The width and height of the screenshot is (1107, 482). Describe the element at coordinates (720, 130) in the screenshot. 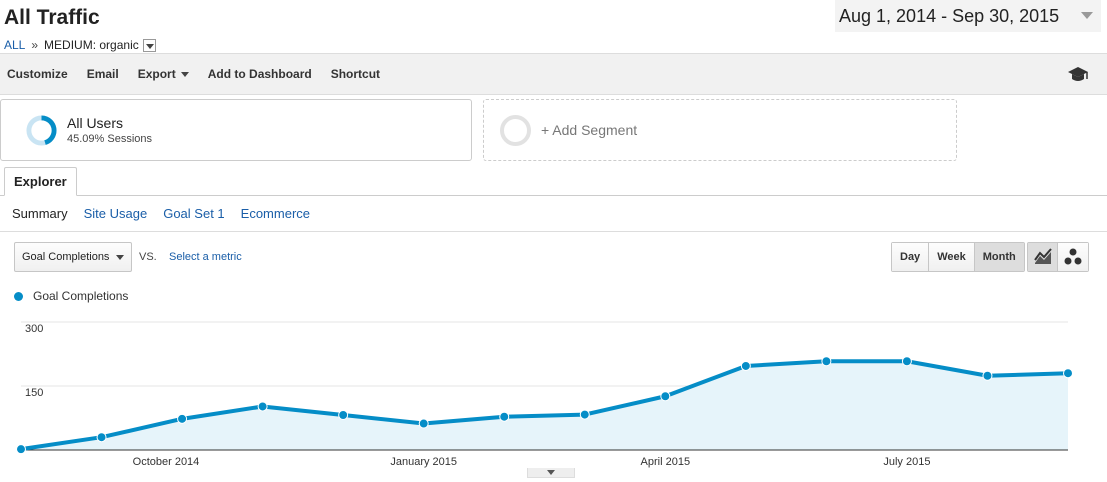

I see `add-segment-button: + Add Segment` at that location.